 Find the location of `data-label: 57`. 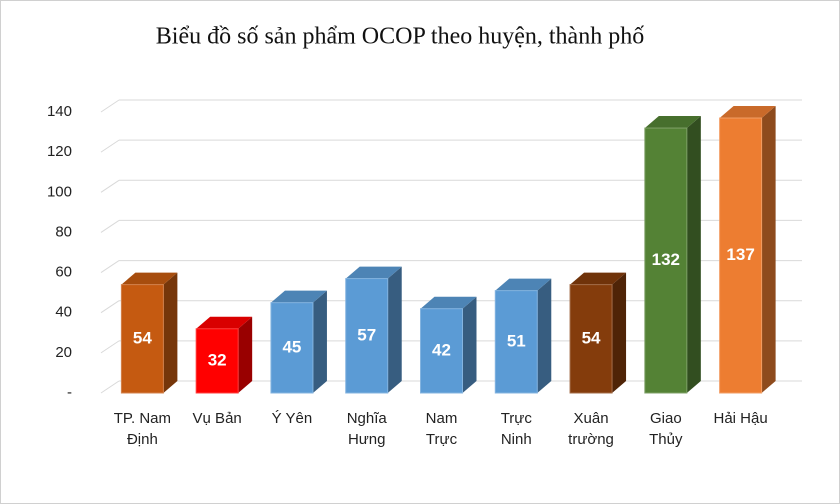

data-label: 57 is located at coordinates (366, 334).